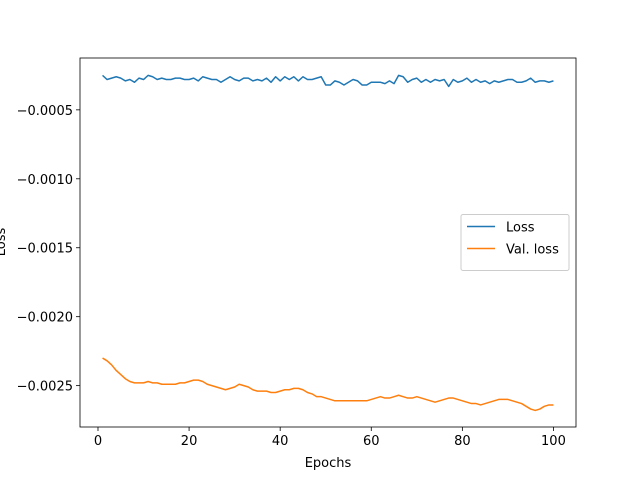 The width and height of the screenshot is (640, 480). Describe the element at coordinates (45, 111) in the screenshot. I see `y-tick-label: −0.0005` at that location.